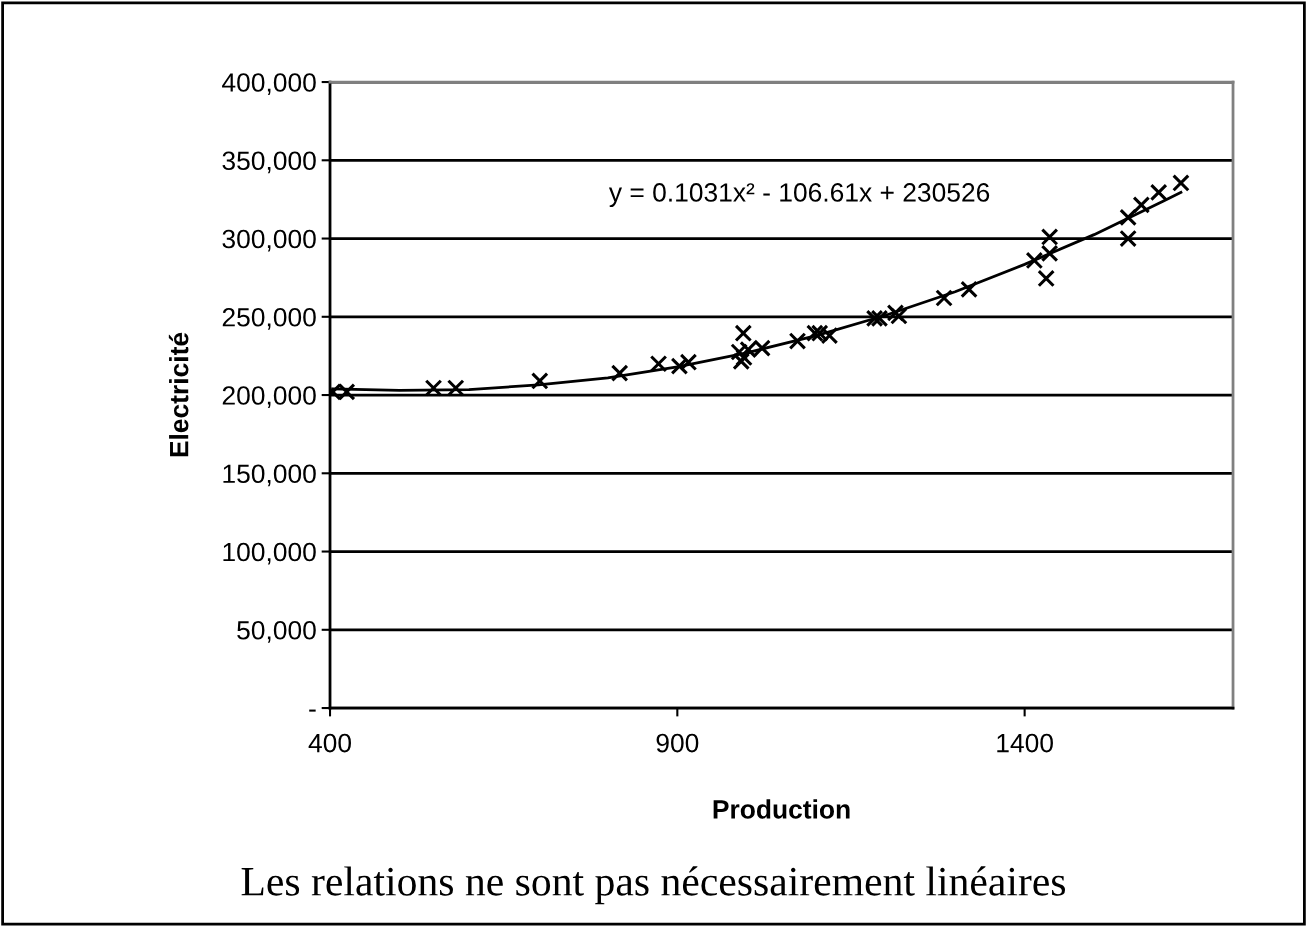 This screenshot has width=1307, height=927. I want to click on y-axis-title: Electricité, so click(178, 394).